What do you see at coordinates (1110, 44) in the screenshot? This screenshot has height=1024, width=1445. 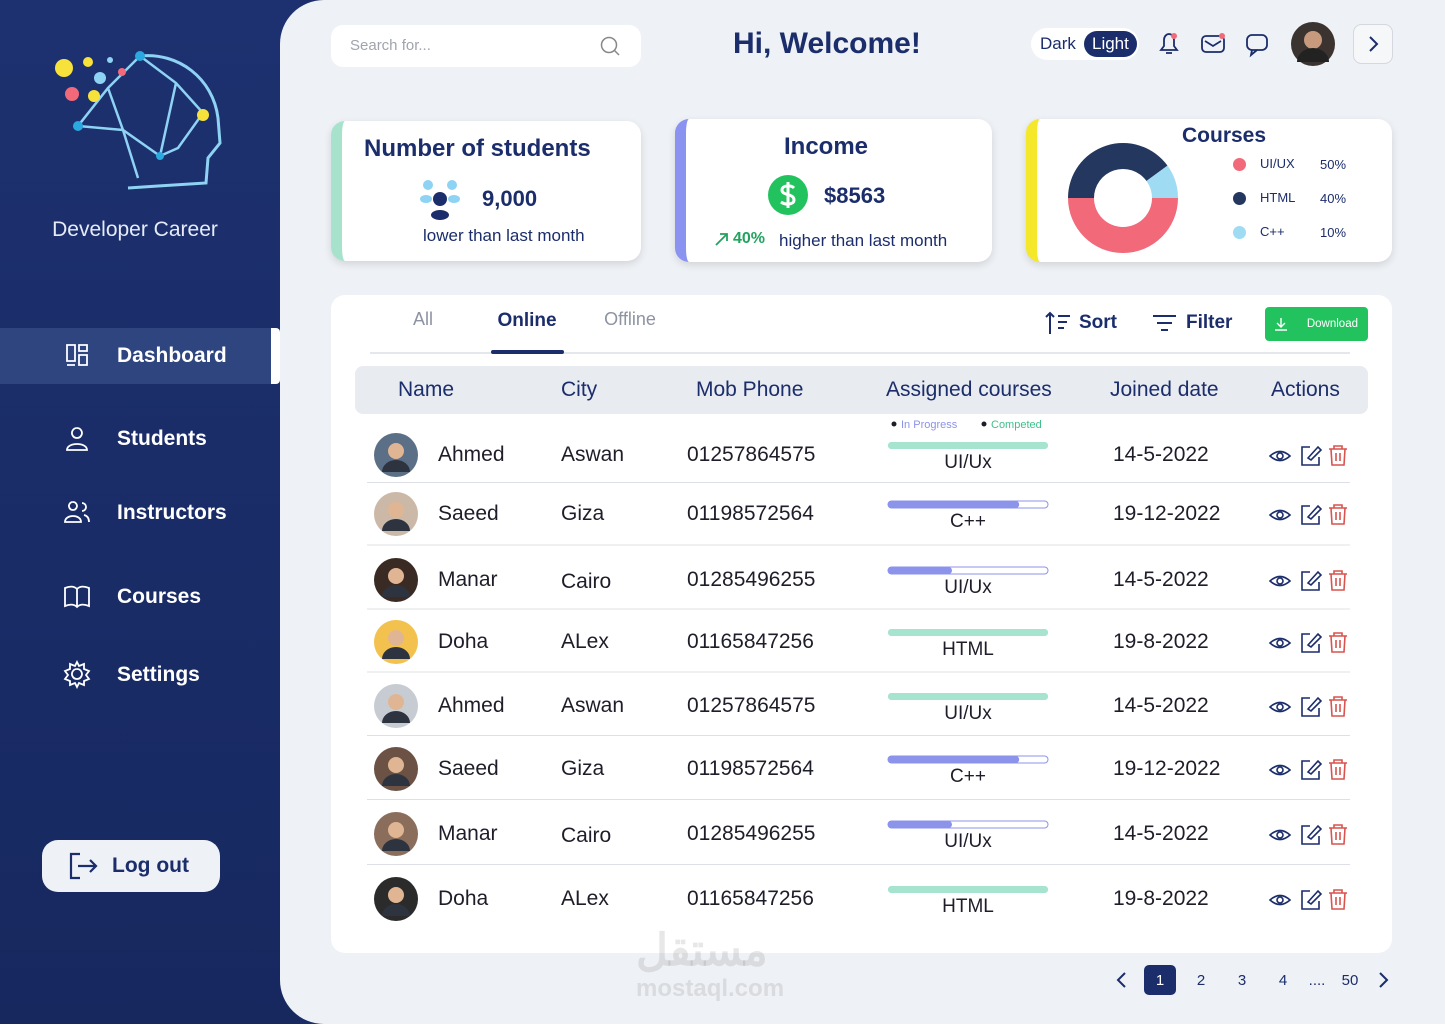 I see `theme-option: Light` at bounding box center [1110, 44].